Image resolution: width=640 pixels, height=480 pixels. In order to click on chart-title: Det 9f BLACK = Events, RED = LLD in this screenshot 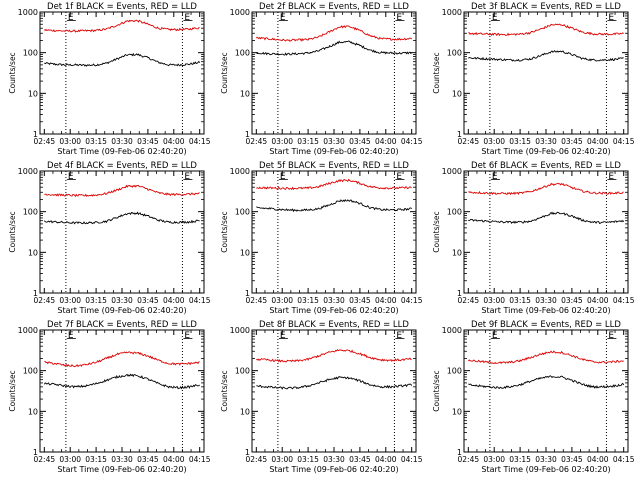, I will do `click(546, 325)`.